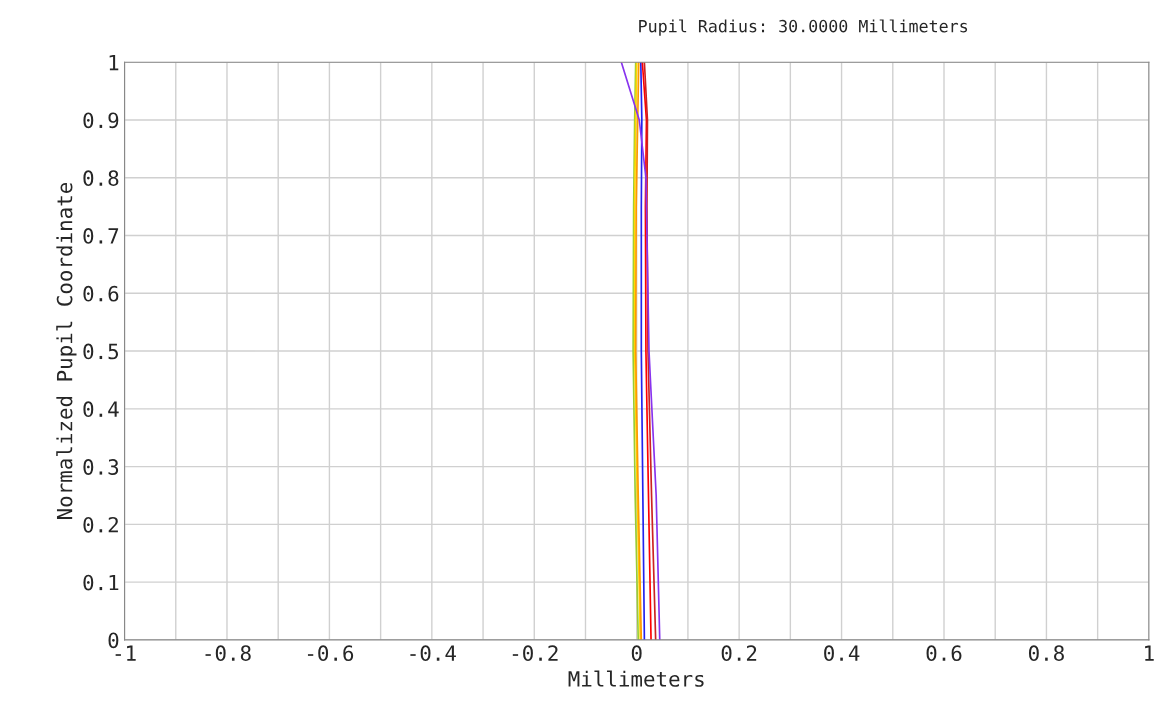  Describe the element at coordinates (66, 350) in the screenshot. I see `y-axis-title: Normalized Pupil Coordinate` at that location.